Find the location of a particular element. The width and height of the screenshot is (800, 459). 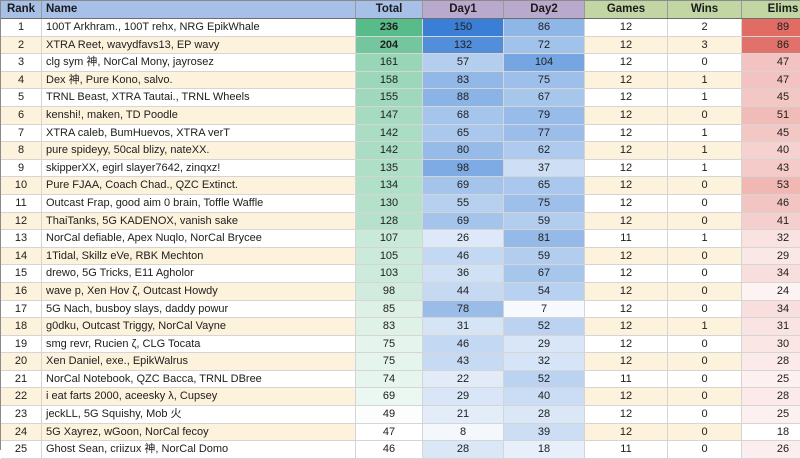

cell-day2: 65 is located at coordinates (544, 186).